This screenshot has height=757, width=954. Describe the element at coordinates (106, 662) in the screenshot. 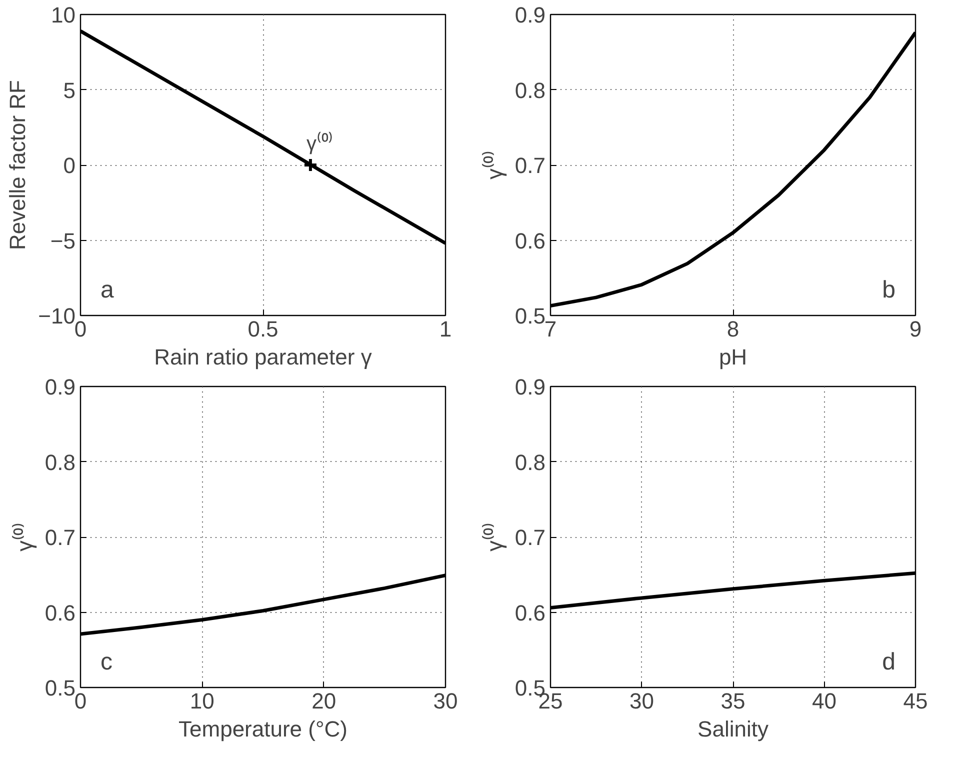

I see `annotation: c` at that location.